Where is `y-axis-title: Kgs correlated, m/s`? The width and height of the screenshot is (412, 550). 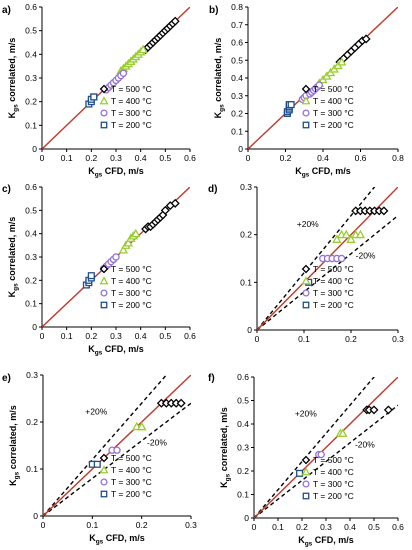
y-axis-title: Kgs correlated, m/s is located at coordinates (13, 257).